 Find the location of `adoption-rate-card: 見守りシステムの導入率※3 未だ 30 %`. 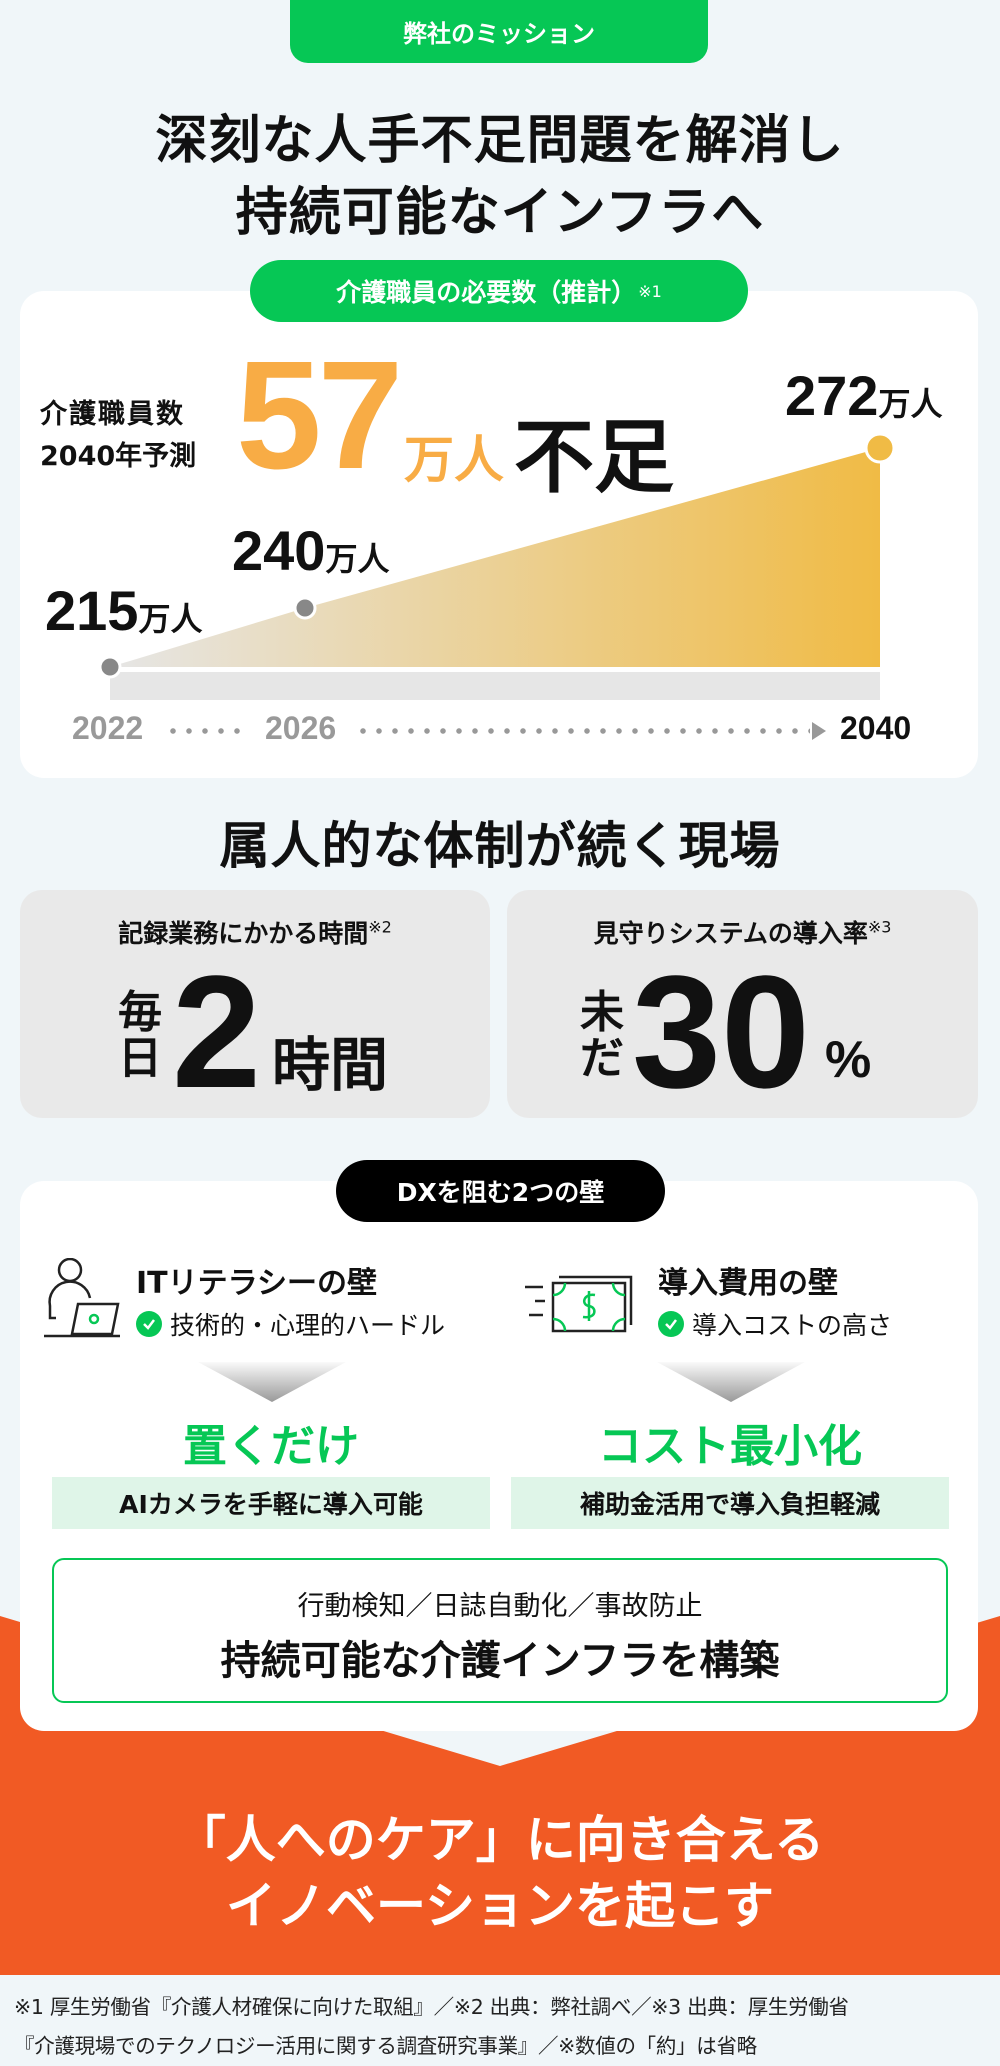

adoption-rate-card: 見守りシステムの導入率※3 未だ 30 % is located at coordinates (742, 1004).